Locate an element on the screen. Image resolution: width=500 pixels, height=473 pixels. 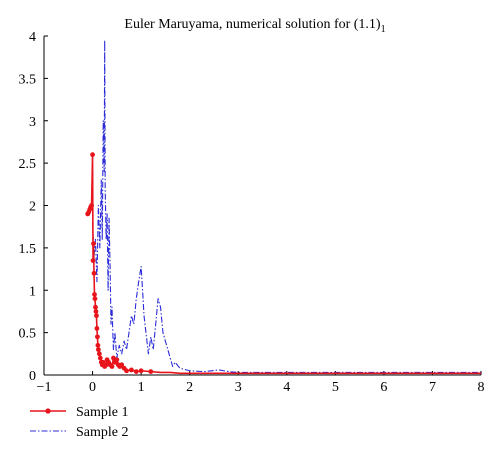
y-tick-label: 0.5 is located at coordinates (28, 334).